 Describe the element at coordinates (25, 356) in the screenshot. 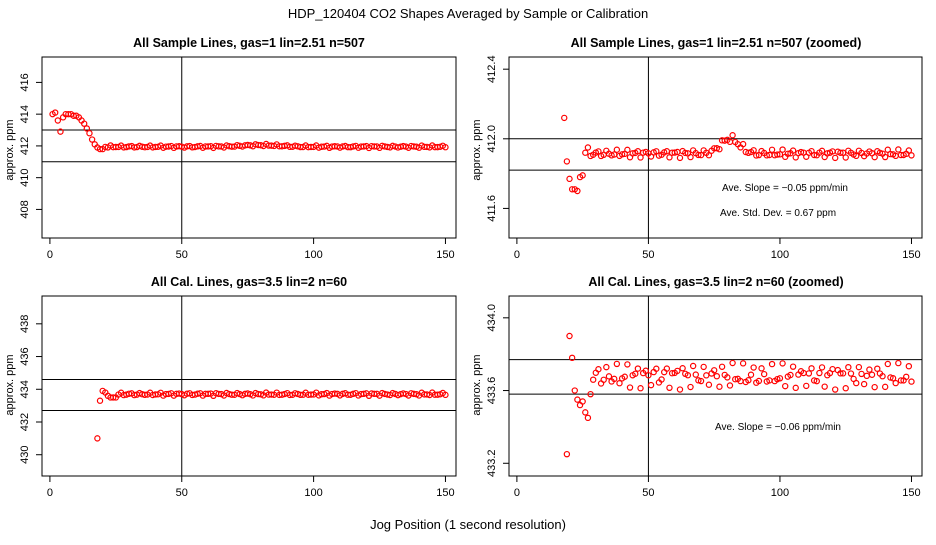

I see `y-tick-label: 436` at that location.